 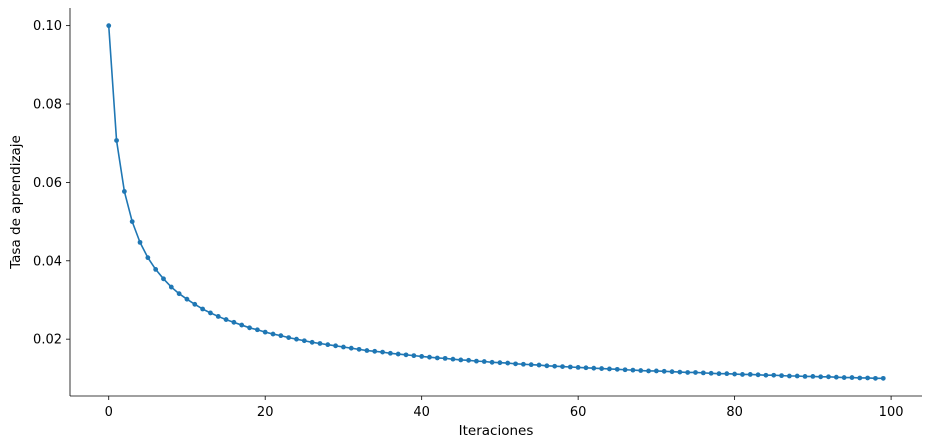 What do you see at coordinates (47, 340) in the screenshot?
I see `y-tick-label: 0.02` at bounding box center [47, 340].